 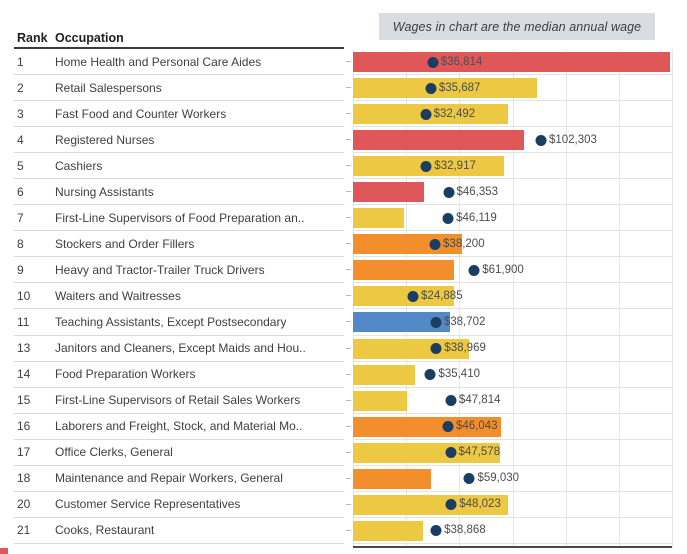 I want to click on table-row: 6 Nursing Assistants, so click(x=179, y=192).